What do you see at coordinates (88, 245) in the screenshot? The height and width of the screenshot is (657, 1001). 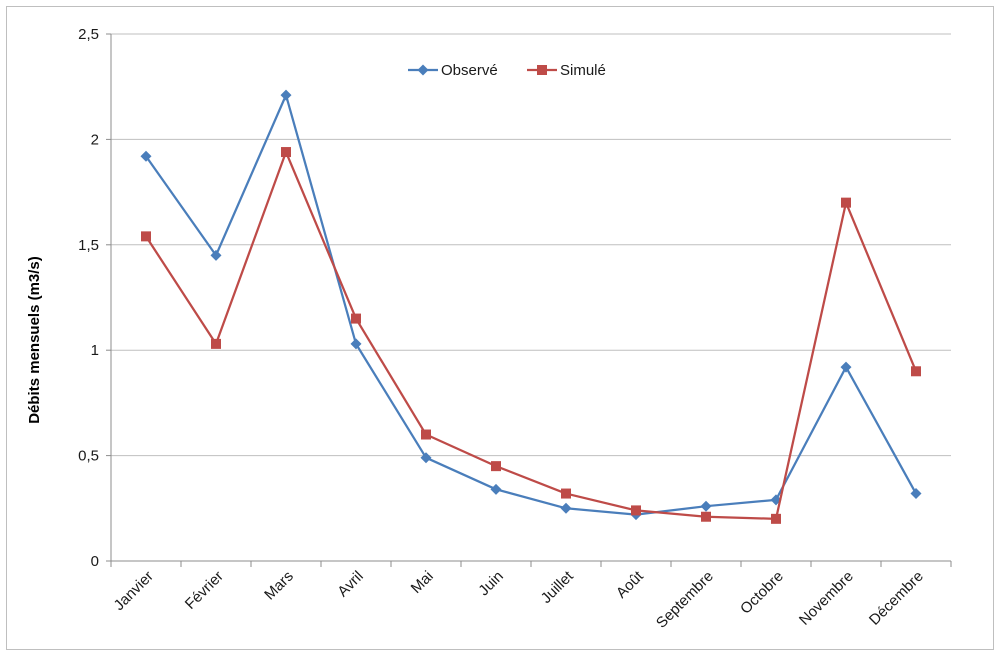 I see `y-tick-label: 1,5` at bounding box center [88, 245].